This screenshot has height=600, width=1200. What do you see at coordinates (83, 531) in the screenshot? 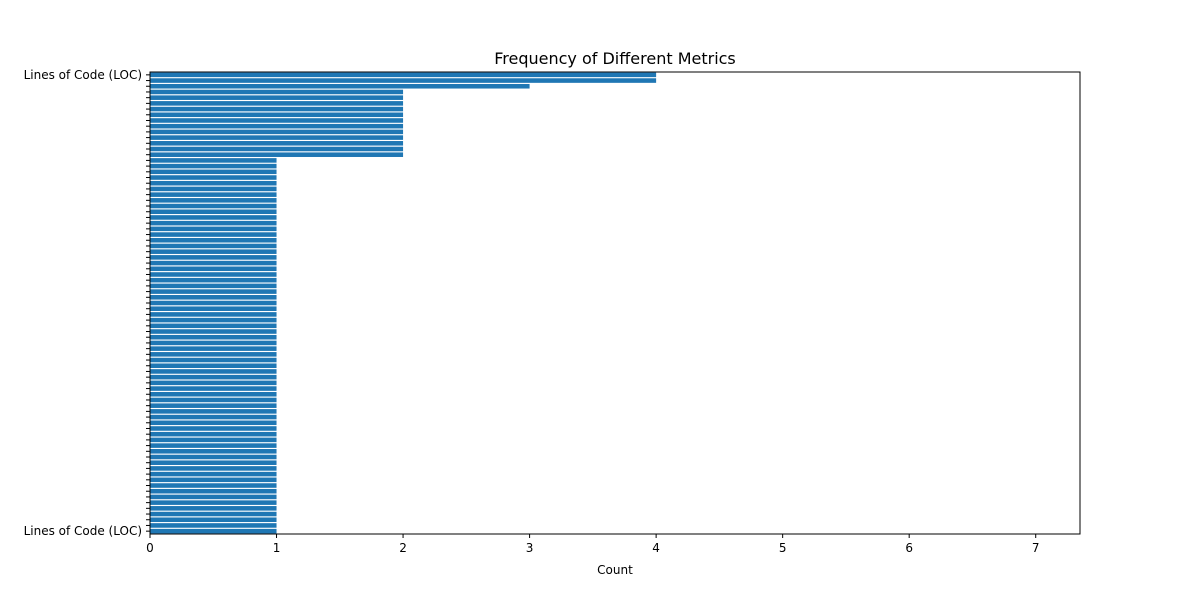
I see `category-label-80: Lines of Code (LOC)` at bounding box center [83, 531].